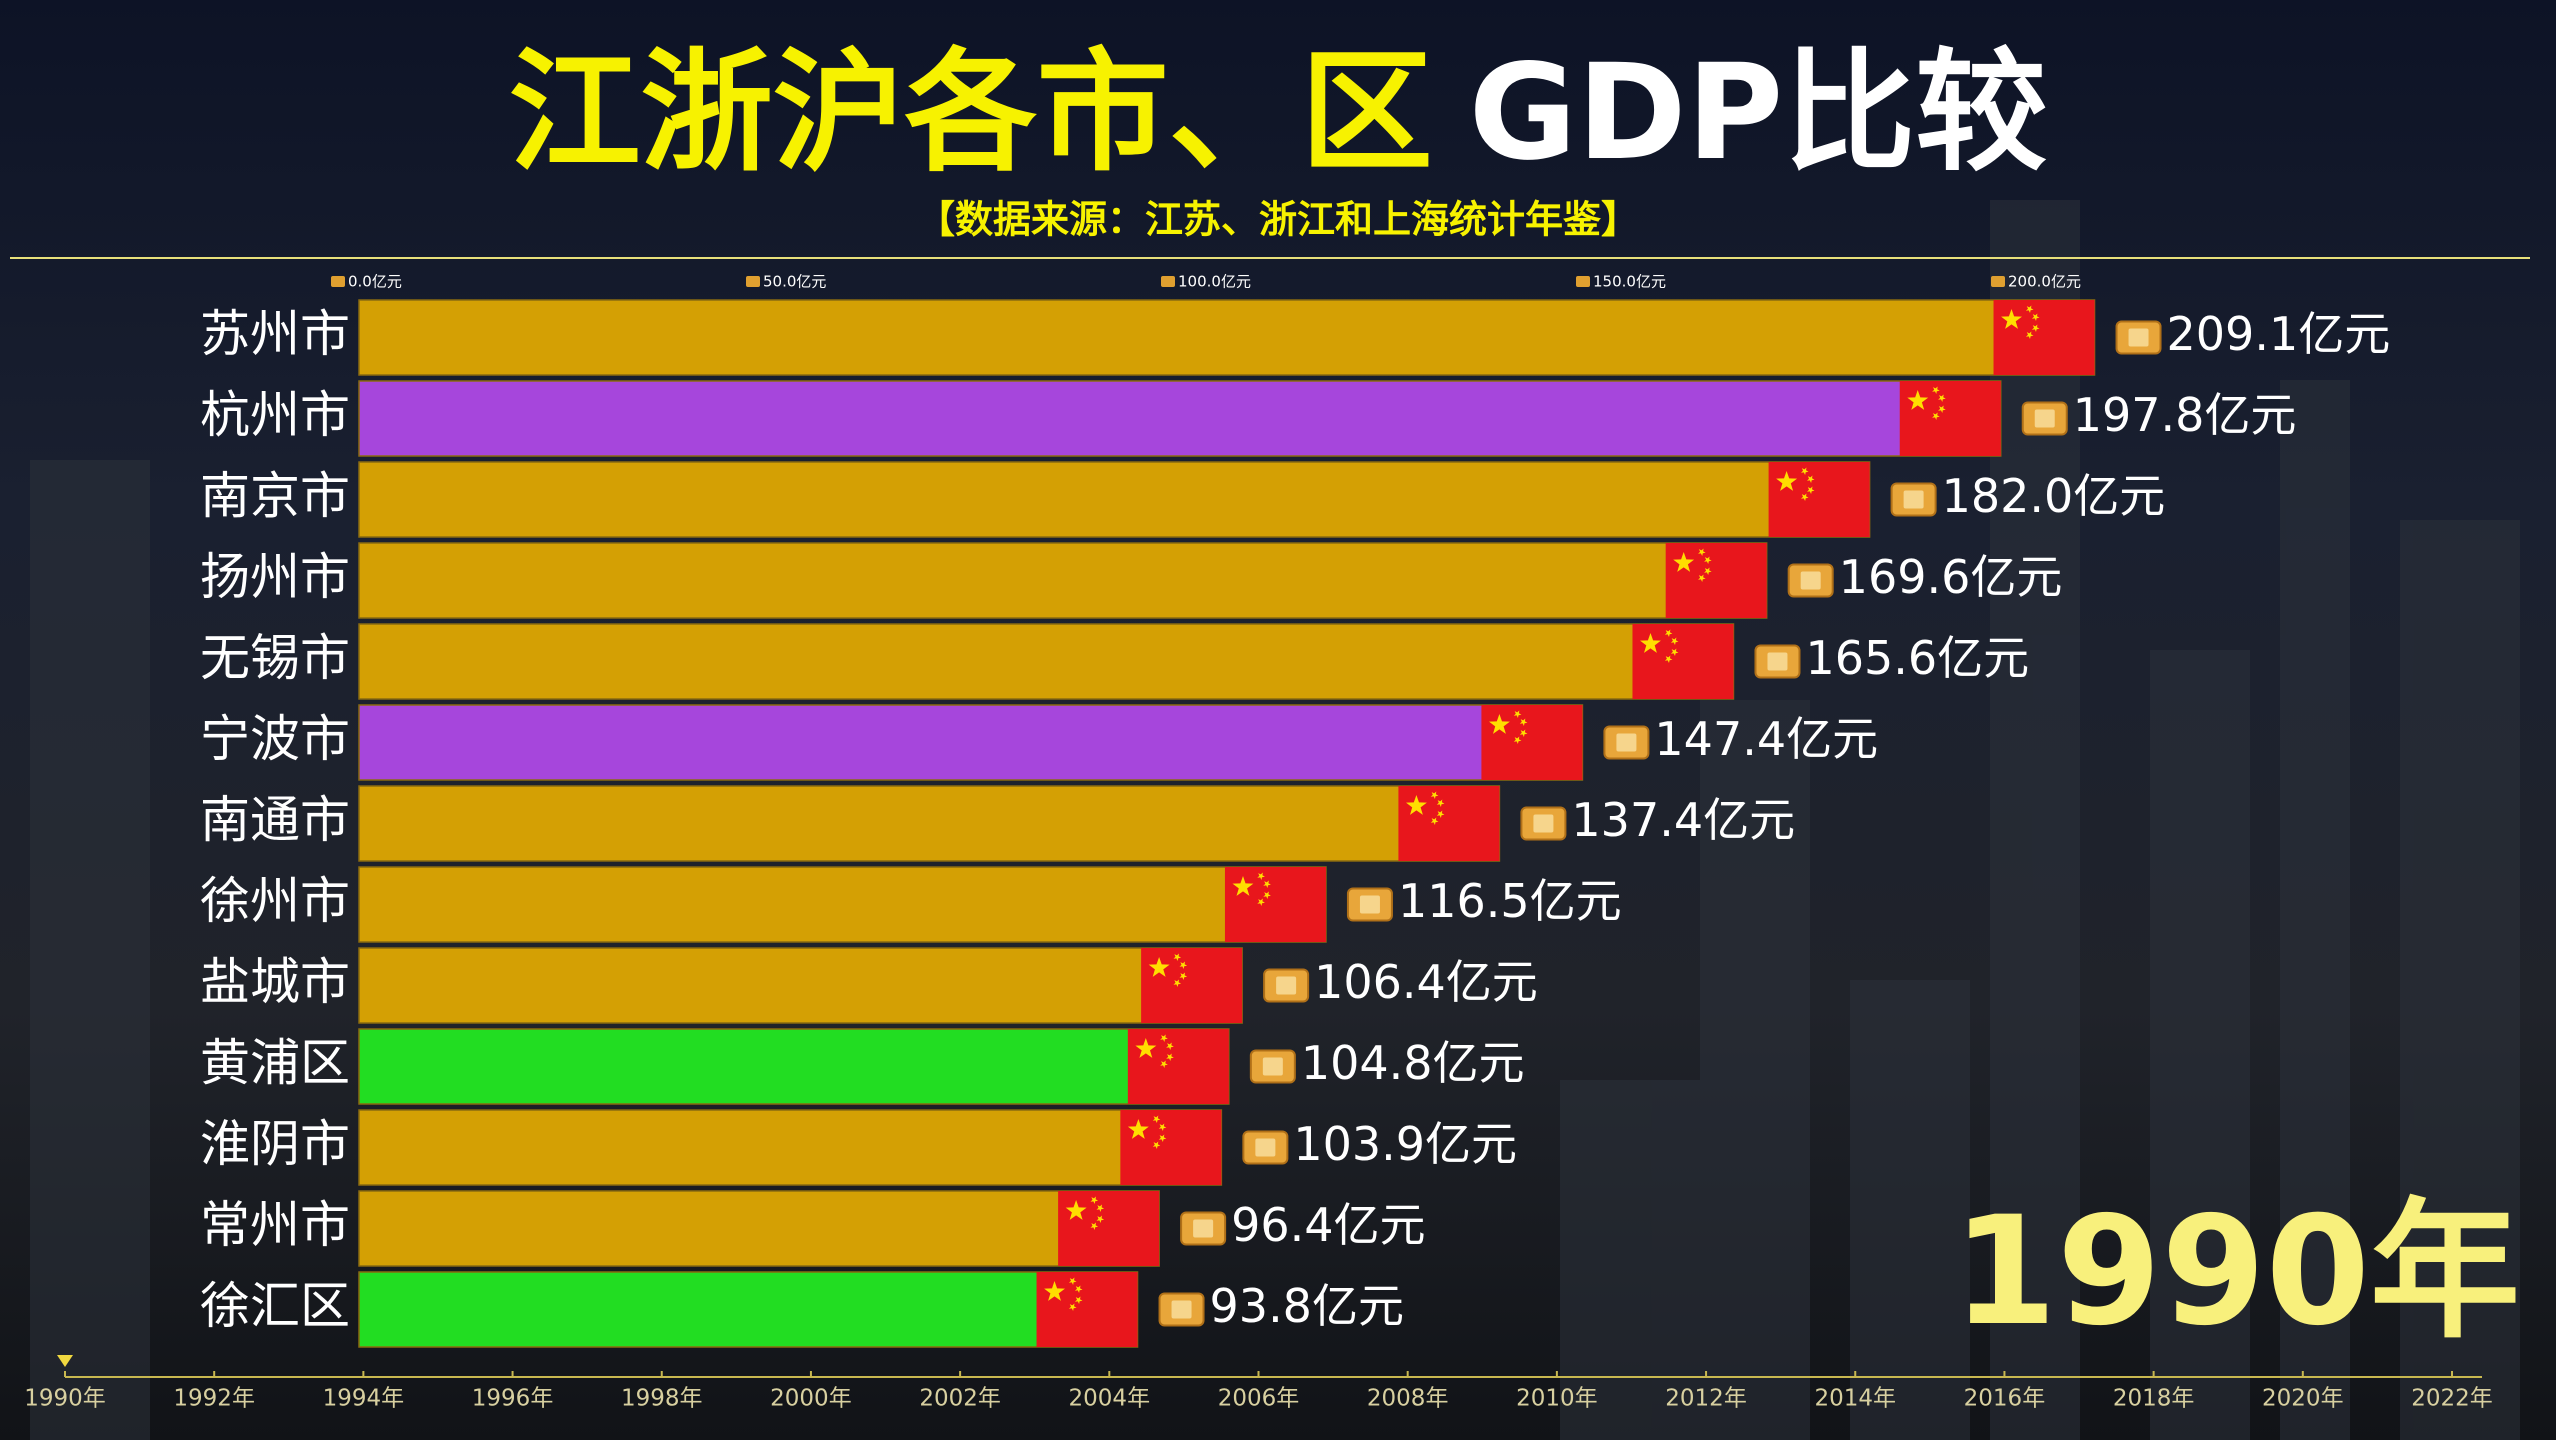  Describe the element at coordinates (1683, 820) in the screenshot. I see `value-label: 137.4亿元` at that location.